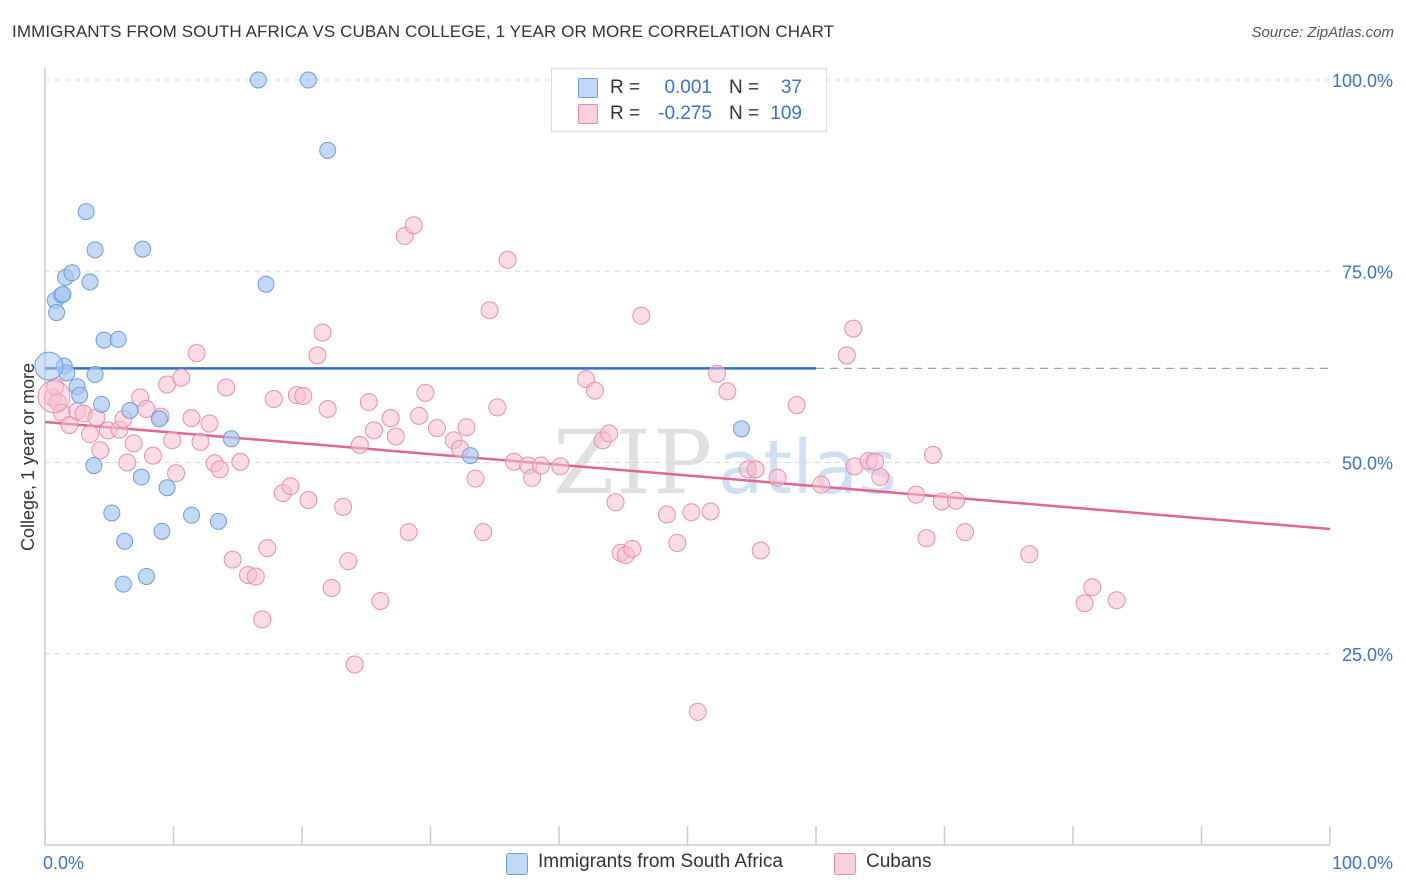  What do you see at coordinates (517, 864) in the screenshot?
I see `bottom-legend-swatch-blue` at bounding box center [517, 864].